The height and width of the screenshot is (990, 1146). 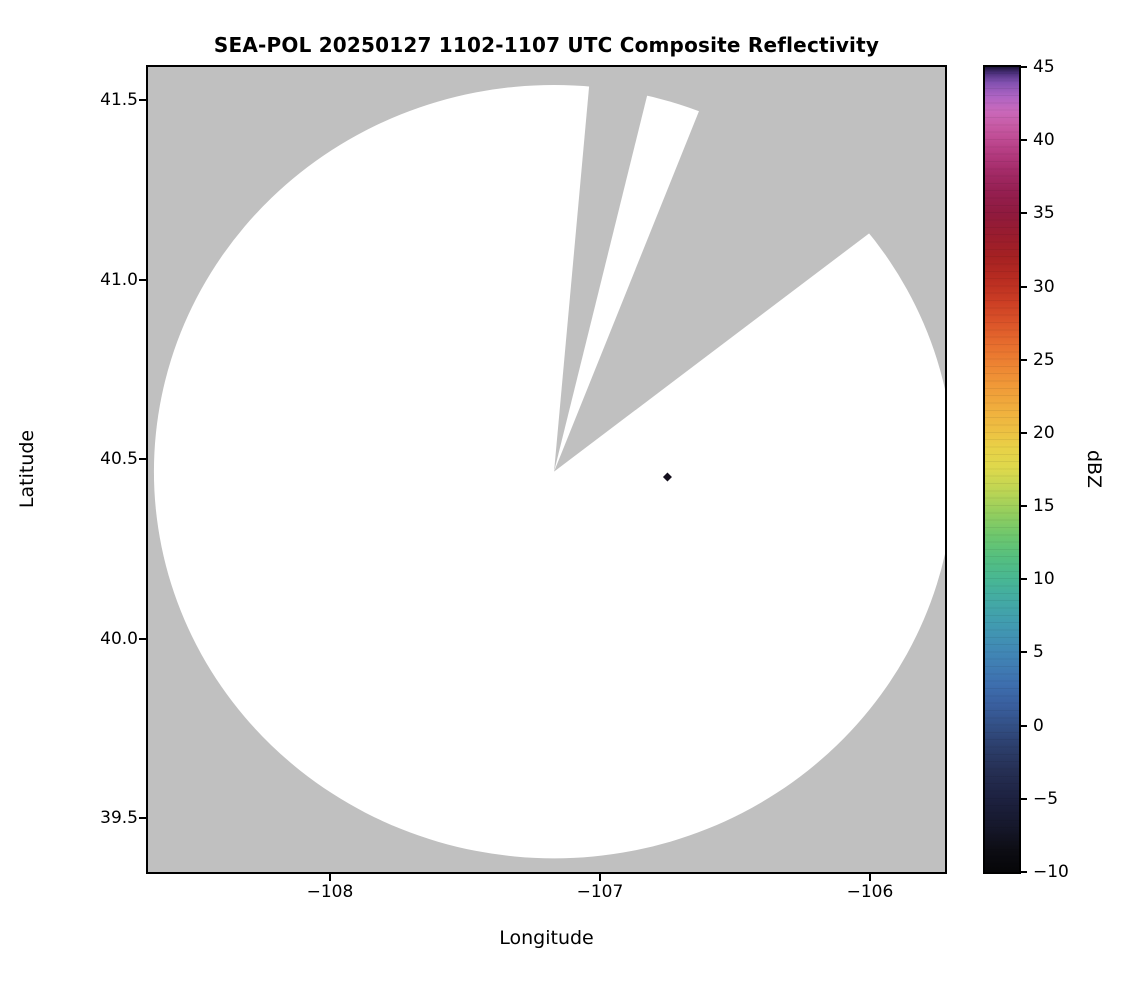 I want to click on colorbar-gradient, so click(x=1002, y=469).